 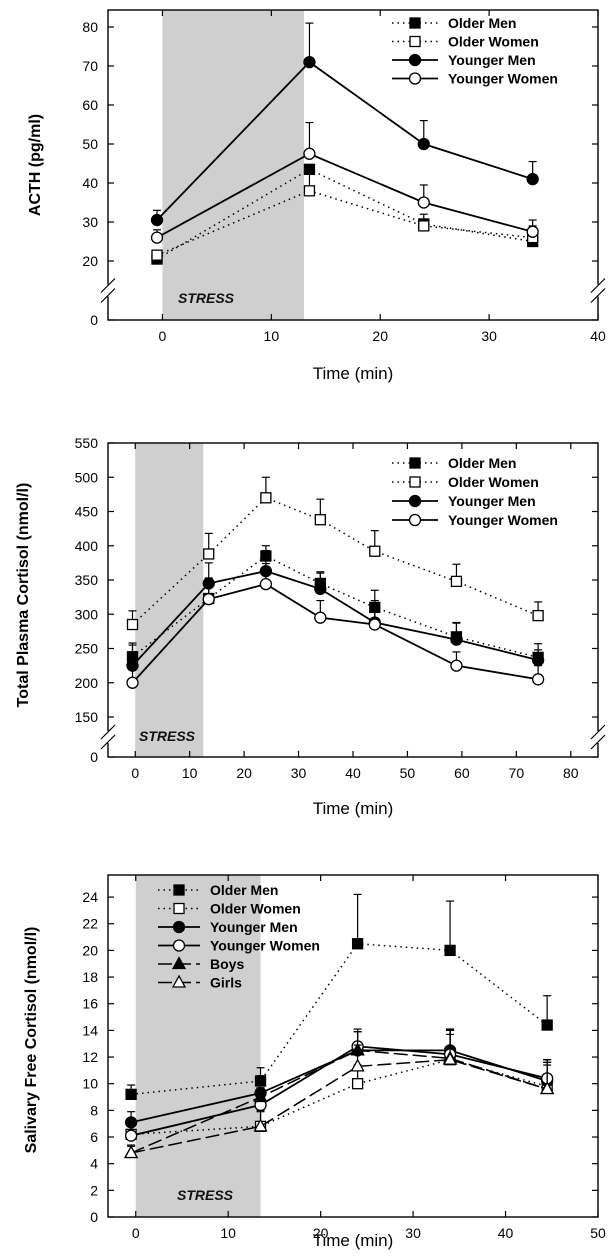 I want to click on y-tick-label: 60, so click(x=90, y=105).